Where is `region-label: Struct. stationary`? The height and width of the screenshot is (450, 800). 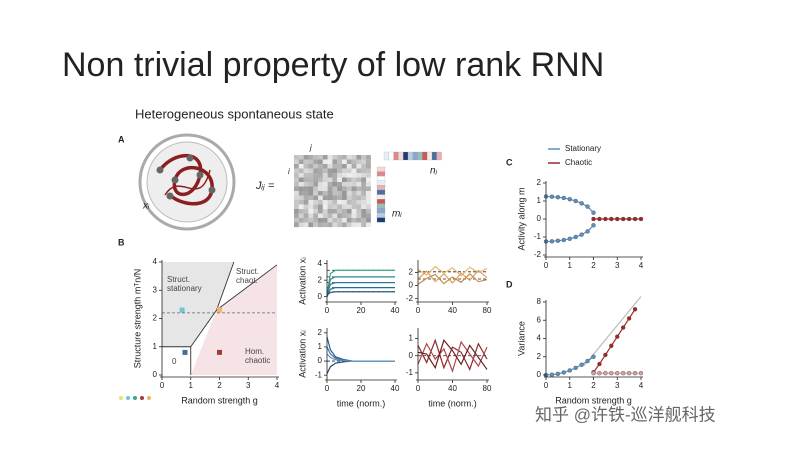
region-label: Struct. stationary is located at coordinates (184, 284).